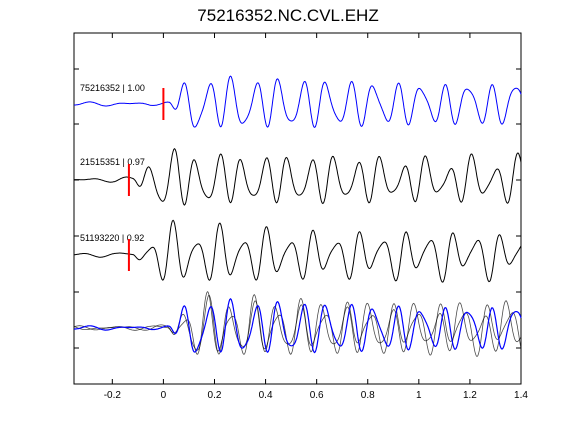 The image size is (576, 432). I want to click on x-tick-label: -0.2, so click(113, 395).